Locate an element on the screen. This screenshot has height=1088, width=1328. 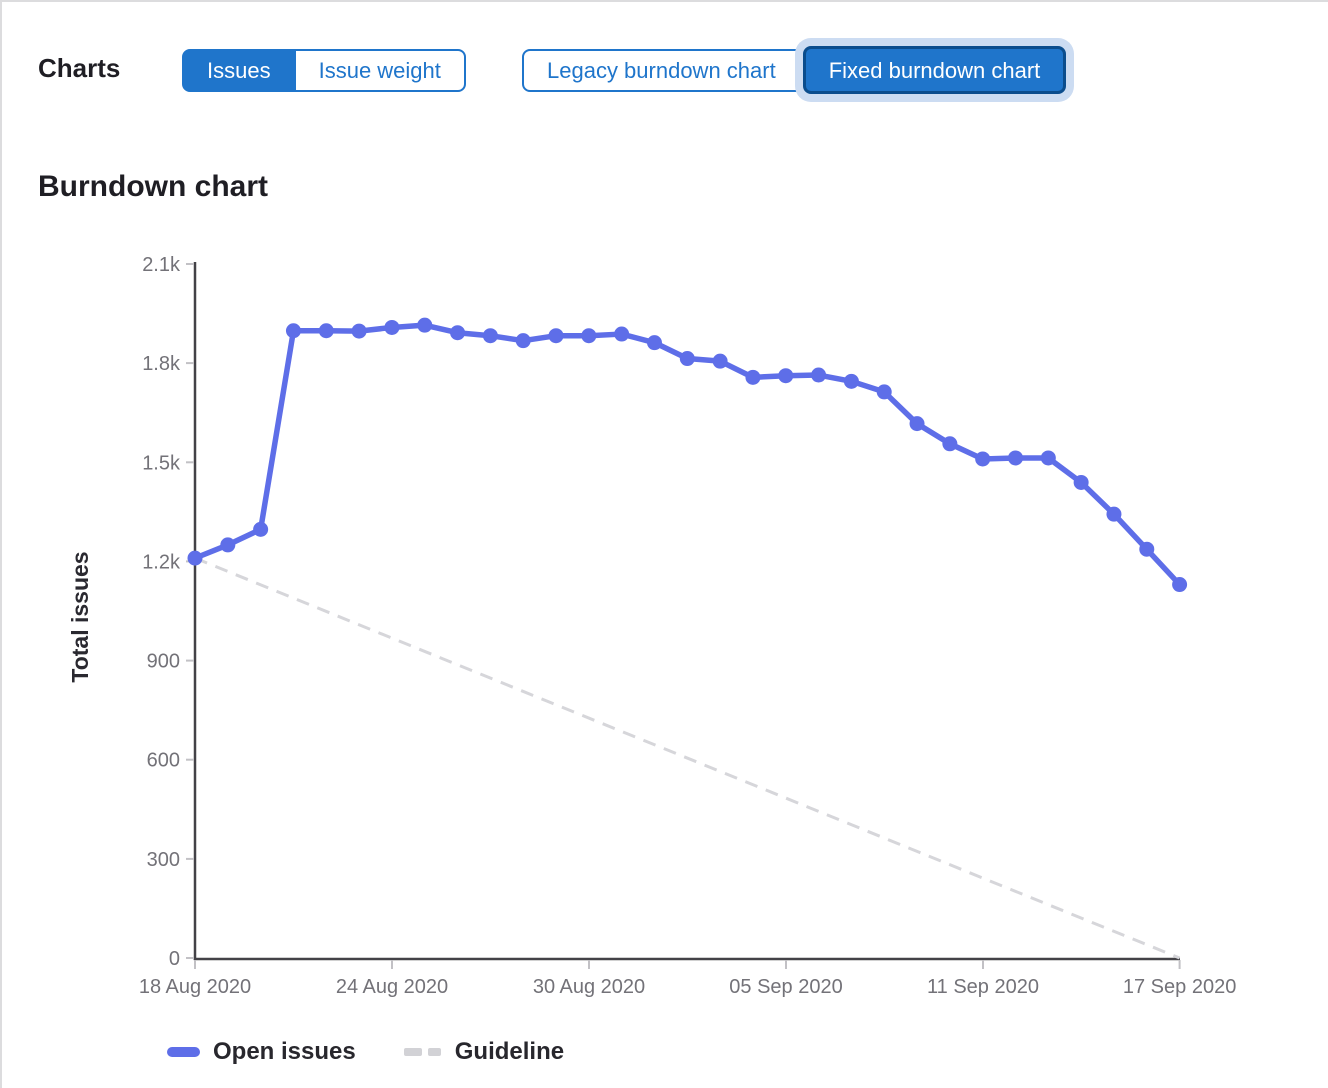
chart-legend: Open issues Guideline is located at coordinates (365, 1052).